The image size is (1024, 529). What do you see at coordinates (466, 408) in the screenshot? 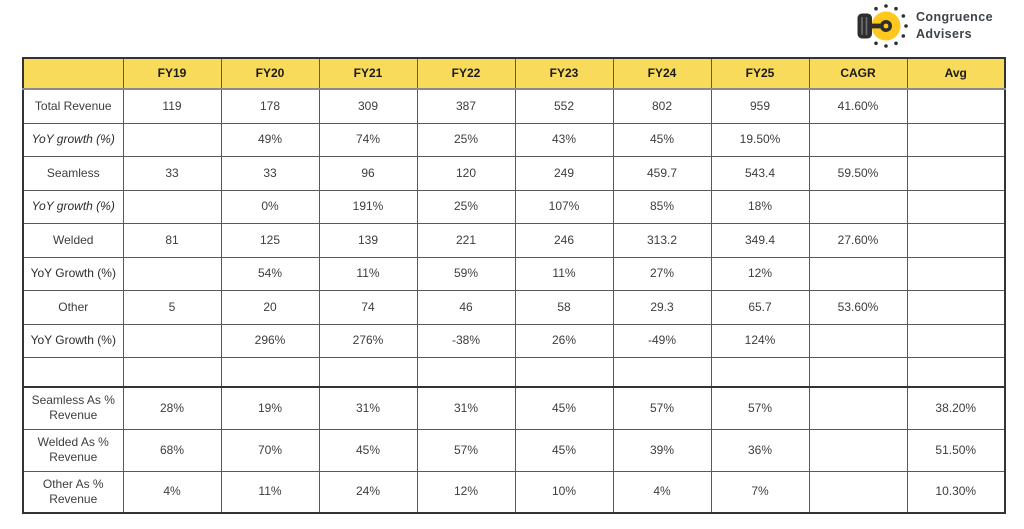
I see `cell: 31%` at bounding box center [466, 408].